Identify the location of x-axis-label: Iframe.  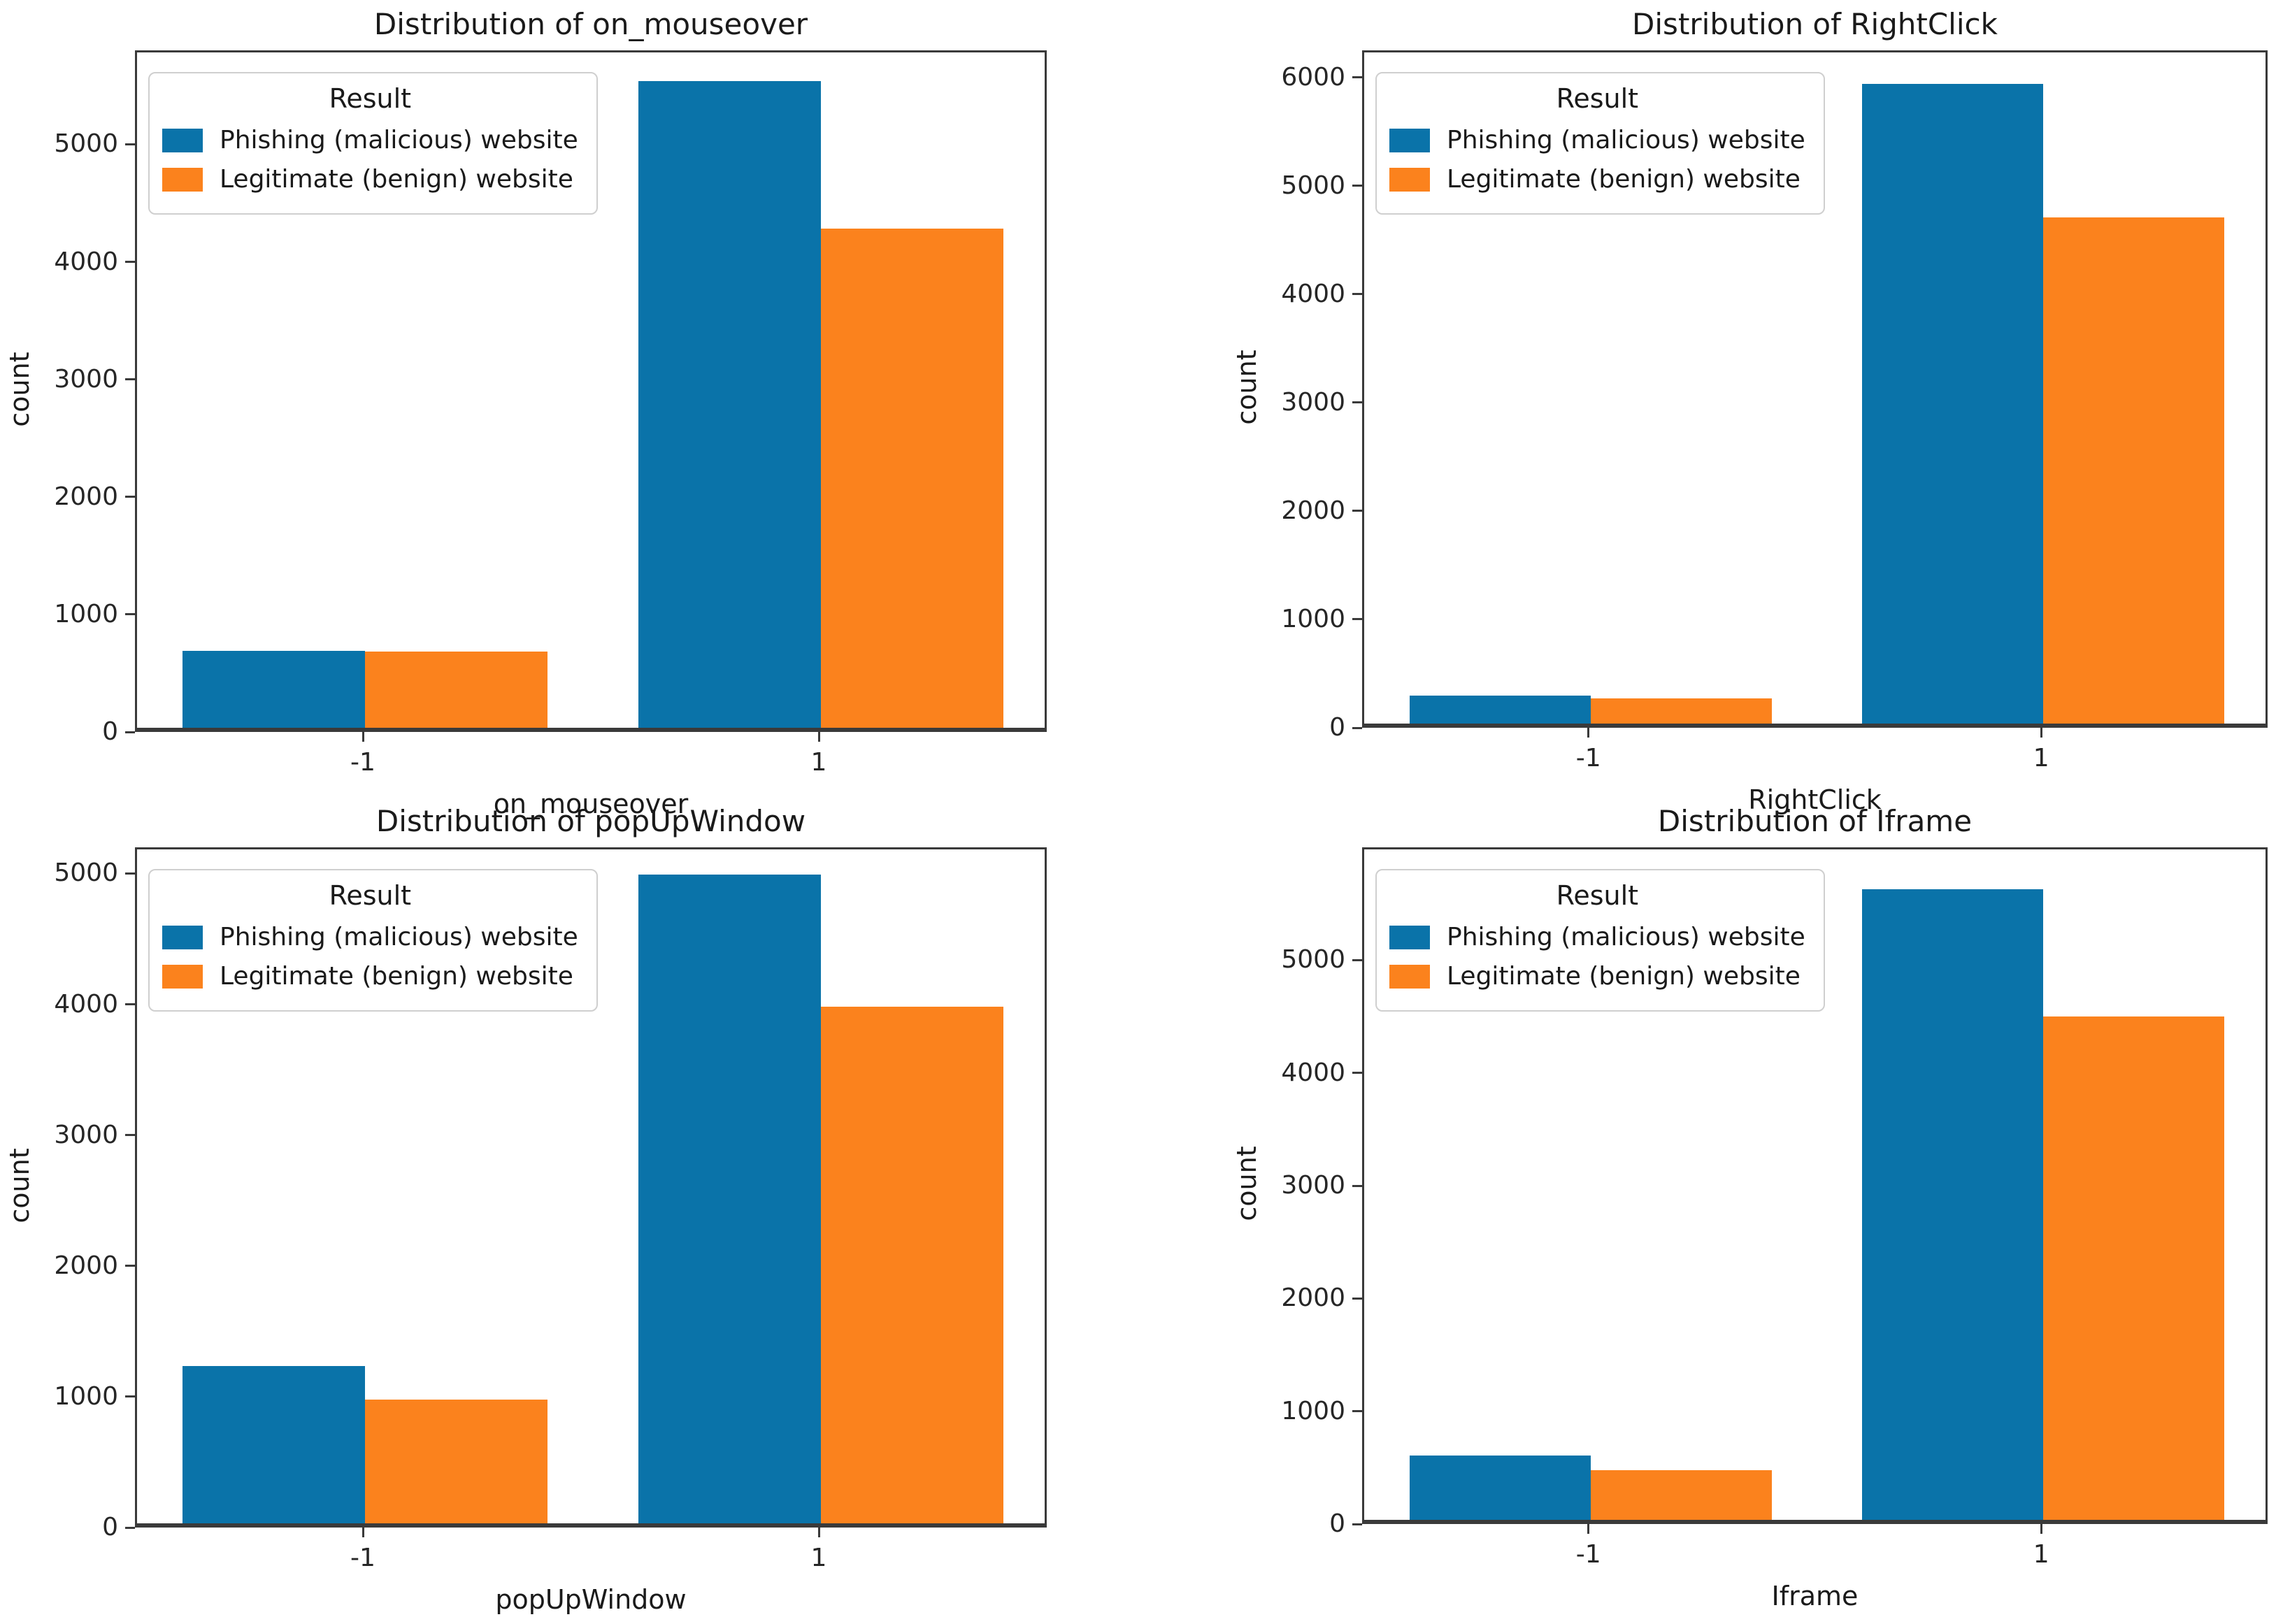
(1815, 1596).